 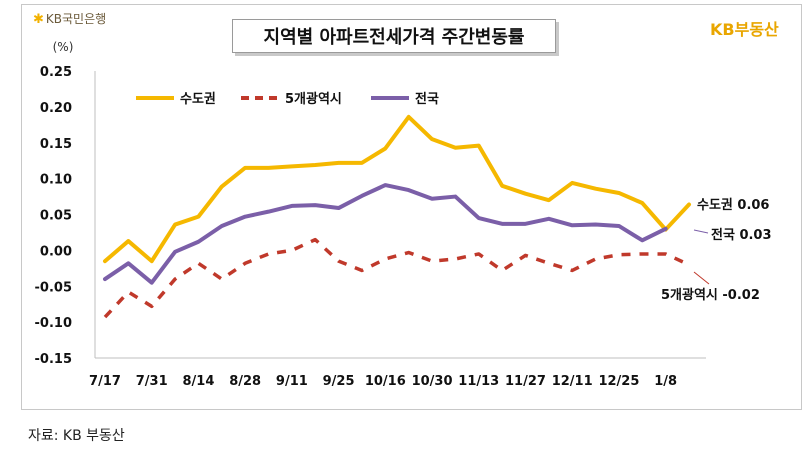 I want to click on x-tick-label: 9/25, so click(x=339, y=381).